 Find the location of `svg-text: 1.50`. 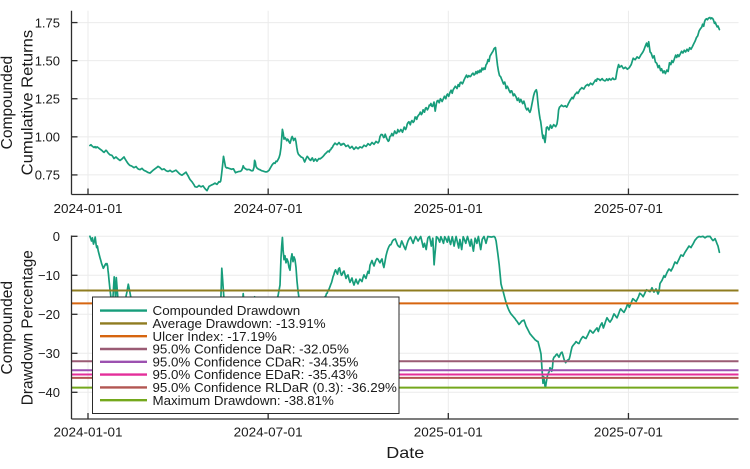

svg-text: 1.50 is located at coordinates (47, 60).